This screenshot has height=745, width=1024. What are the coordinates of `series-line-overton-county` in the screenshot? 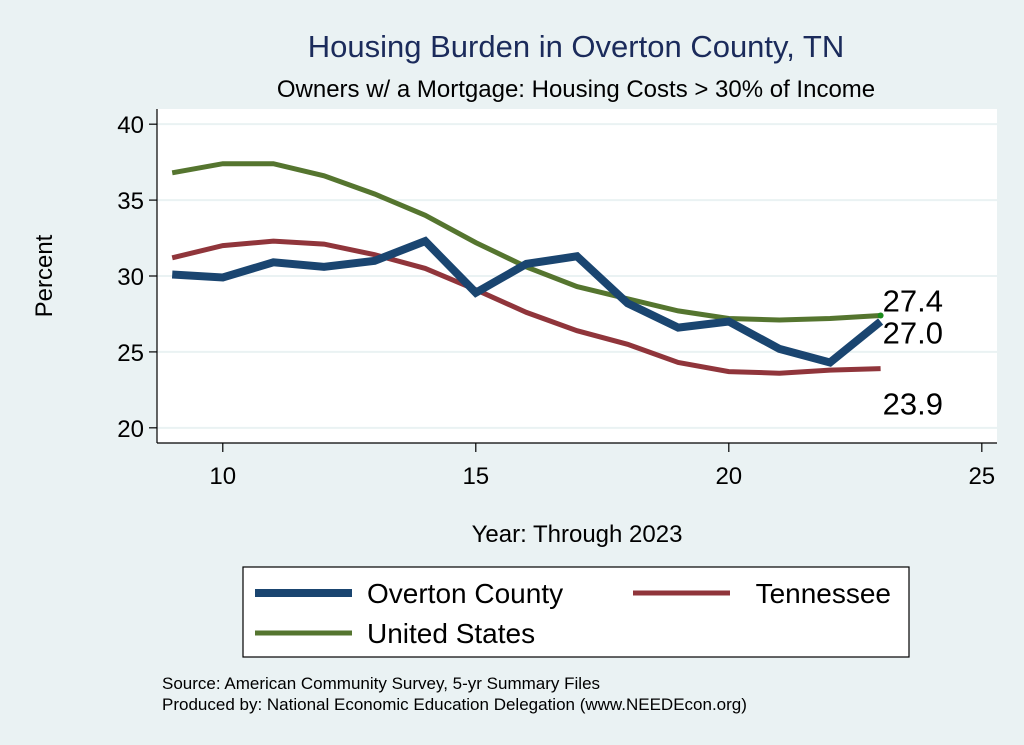 It's located at (527, 301).